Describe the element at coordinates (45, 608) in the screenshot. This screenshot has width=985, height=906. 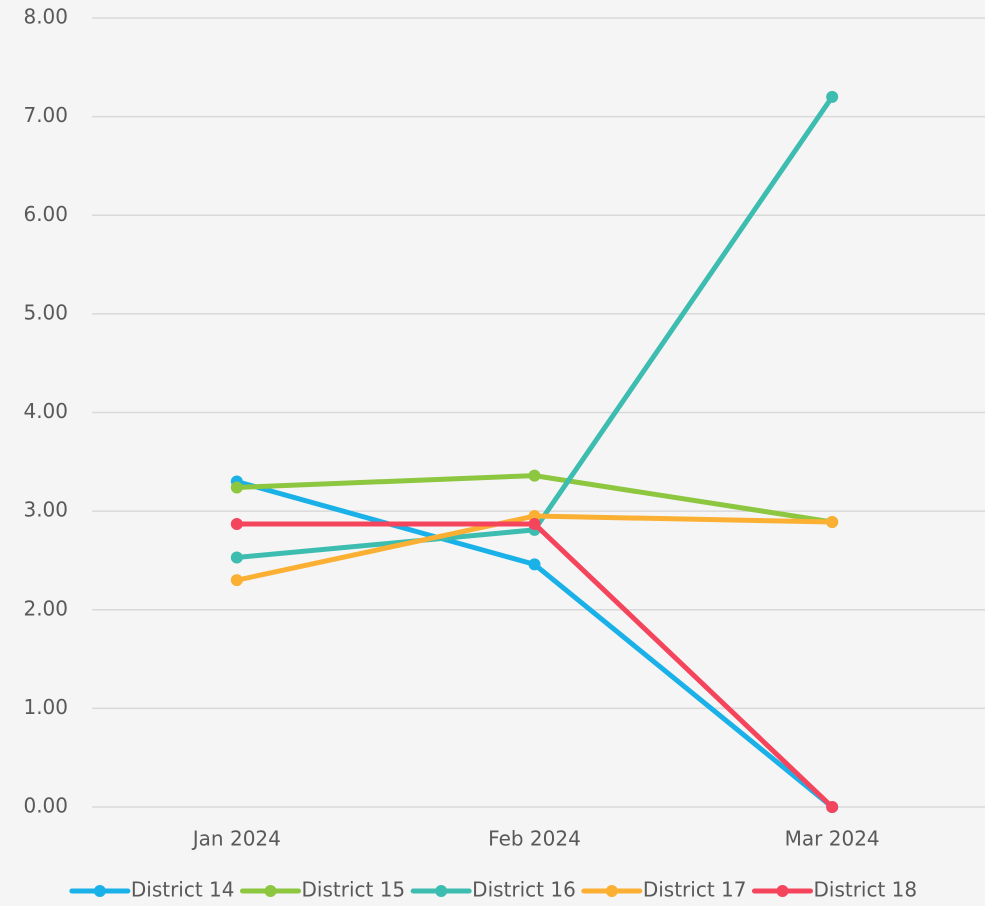
I see `y-tick-label: 2.00` at that location.